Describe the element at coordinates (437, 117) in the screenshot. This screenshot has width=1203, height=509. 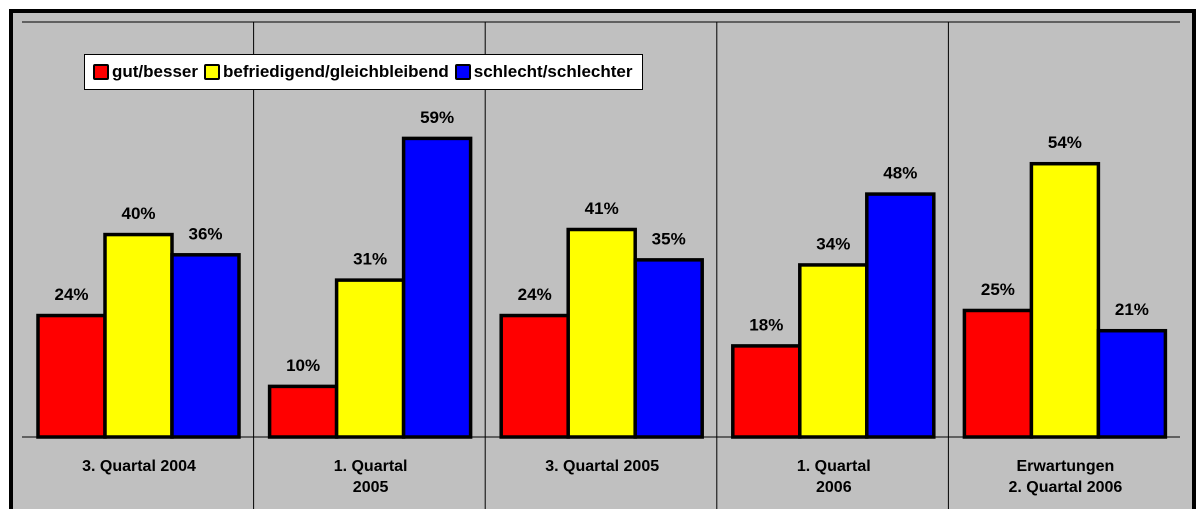
I see `data-label: 59%` at that location.